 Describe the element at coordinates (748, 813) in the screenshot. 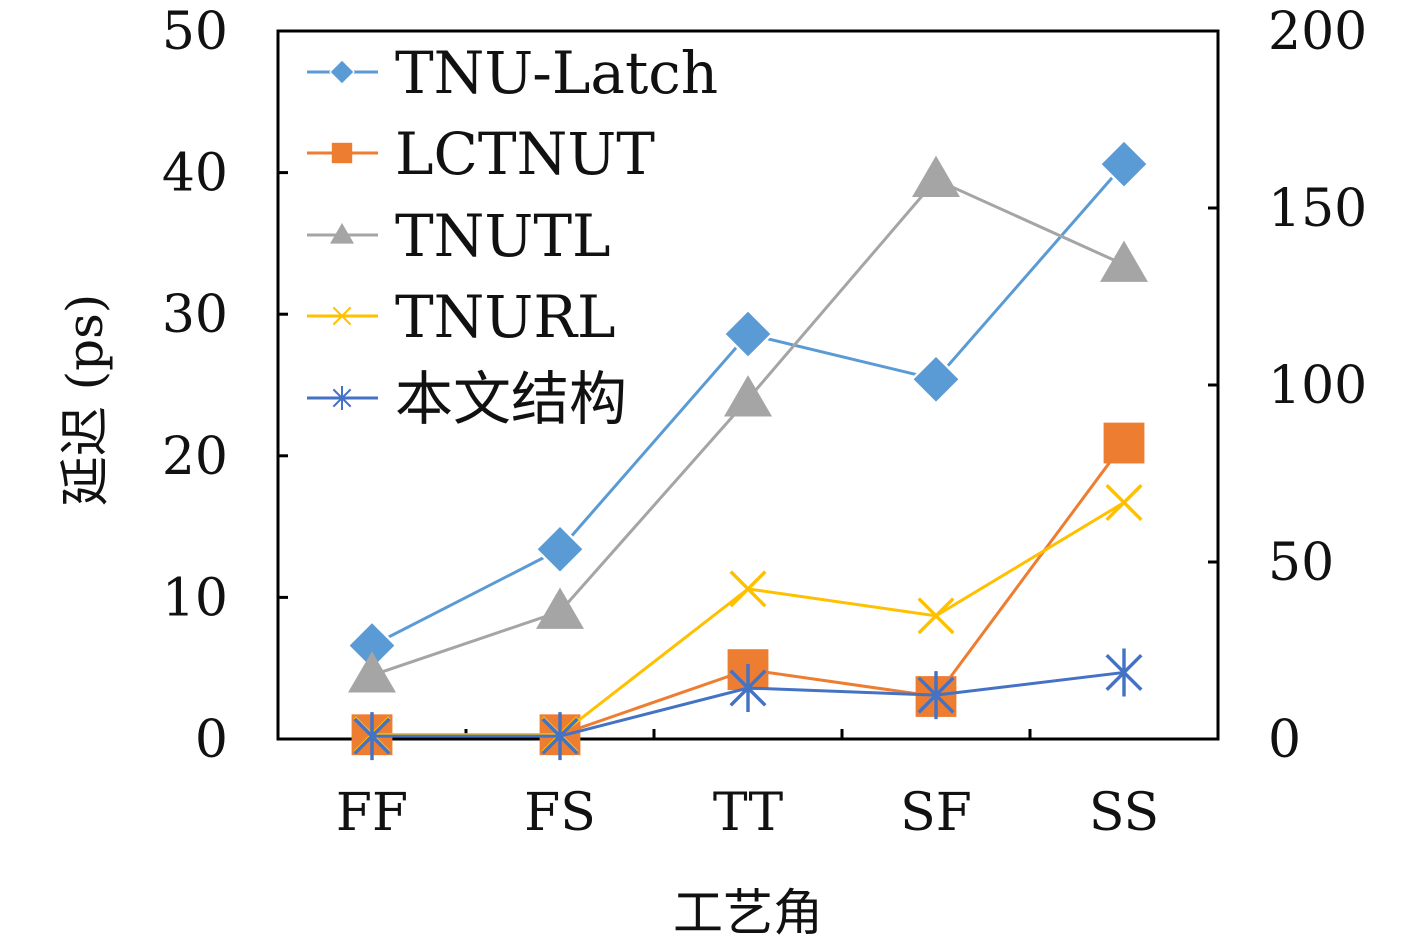

I see `x-tick-label: TT` at that location.